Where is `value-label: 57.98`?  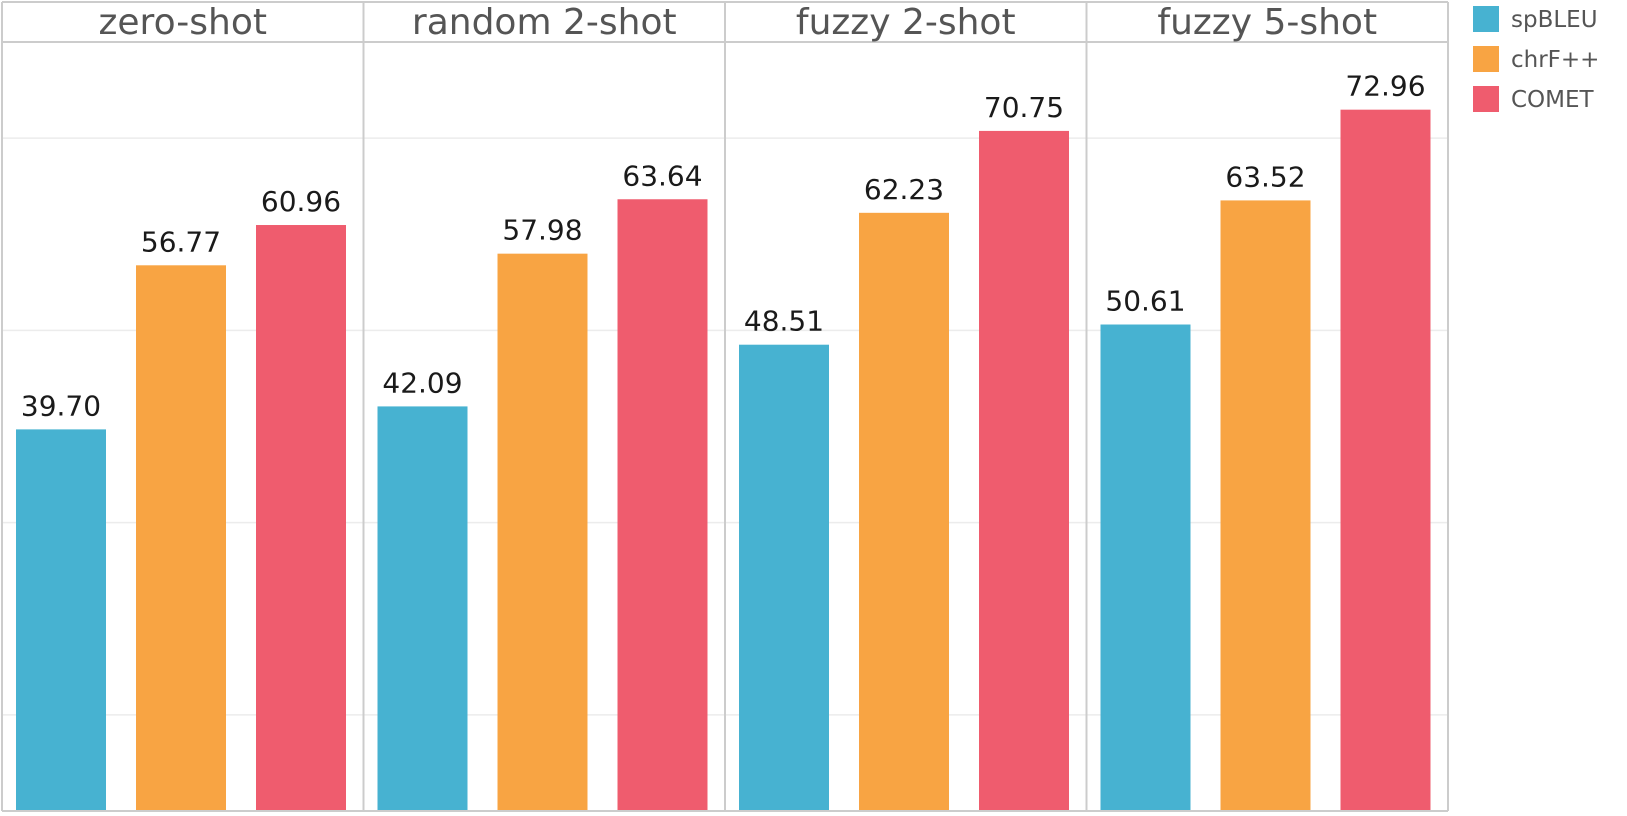
value-label: 57.98 is located at coordinates (542, 230).